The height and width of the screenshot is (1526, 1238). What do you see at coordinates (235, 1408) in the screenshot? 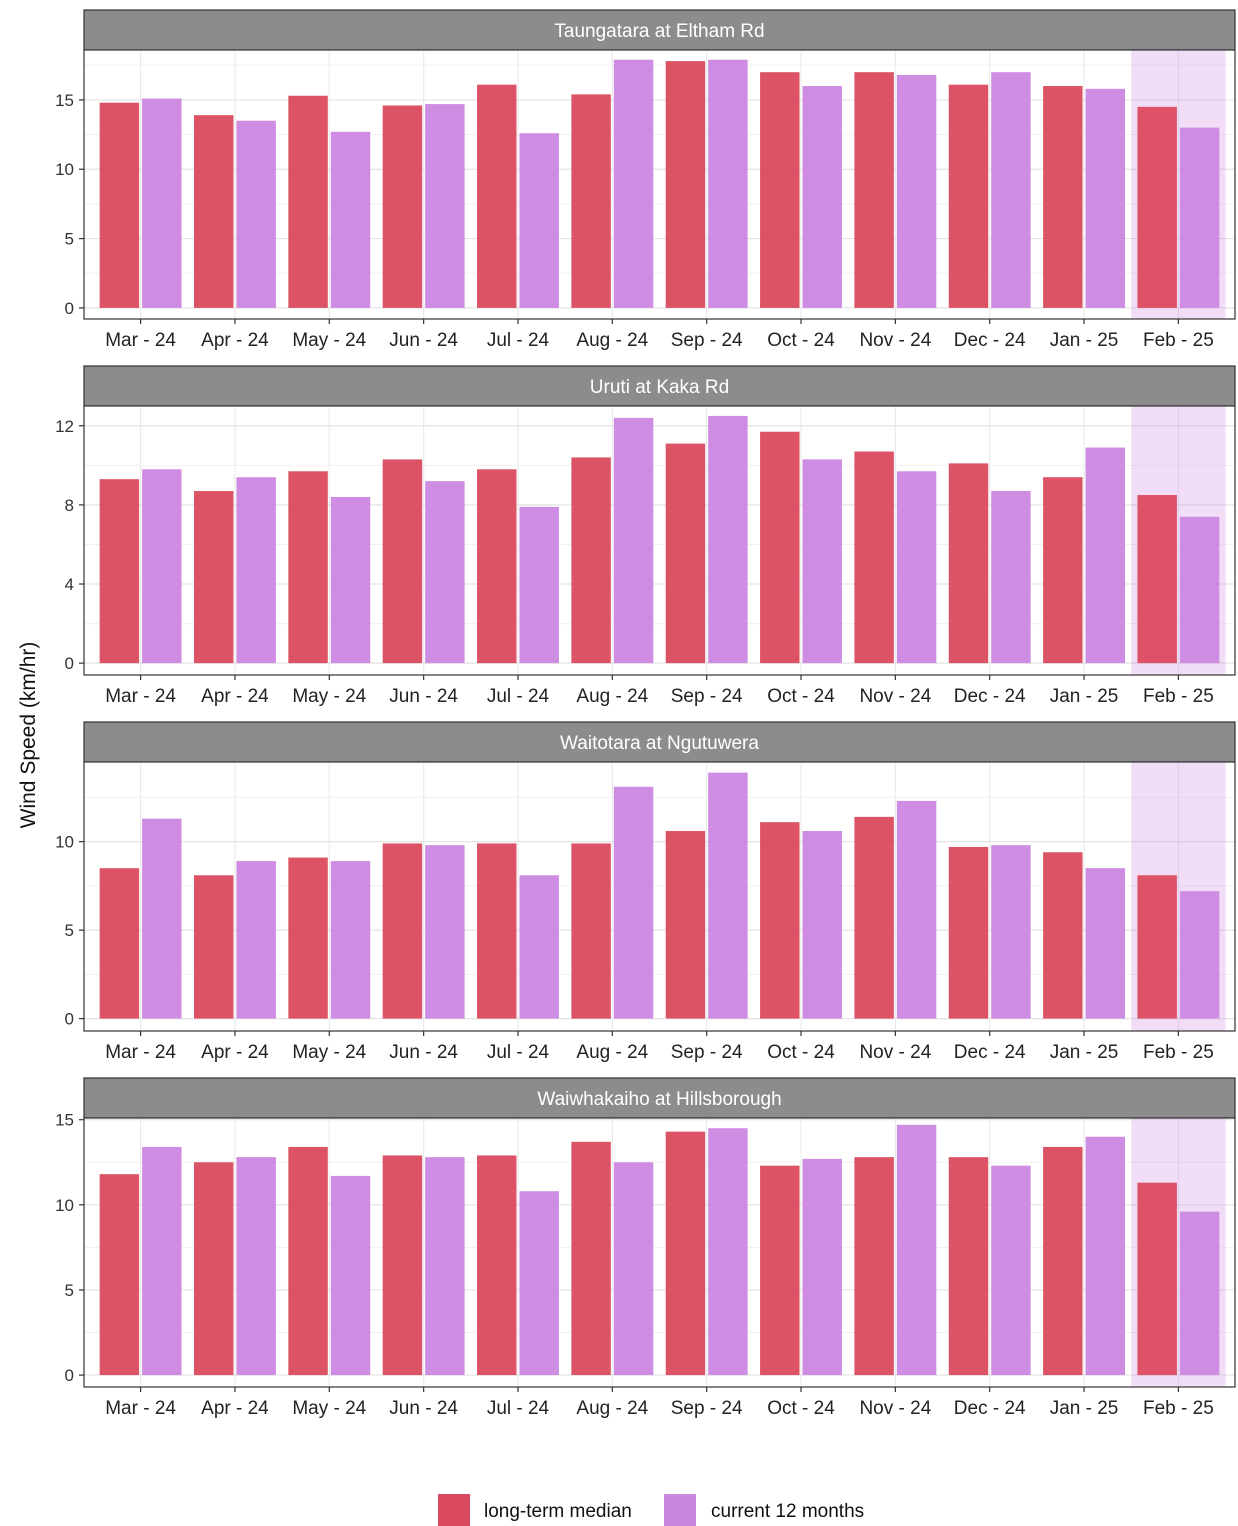
I see `x-tick-label: Apr - 24` at bounding box center [235, 1408].